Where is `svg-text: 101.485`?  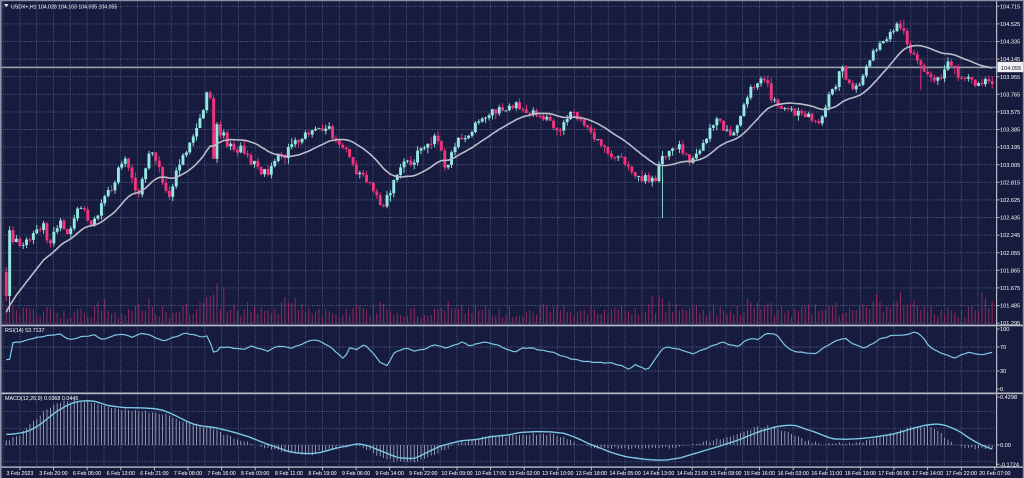
svg-text: 101.485 is located at coordinates (1010, 307).